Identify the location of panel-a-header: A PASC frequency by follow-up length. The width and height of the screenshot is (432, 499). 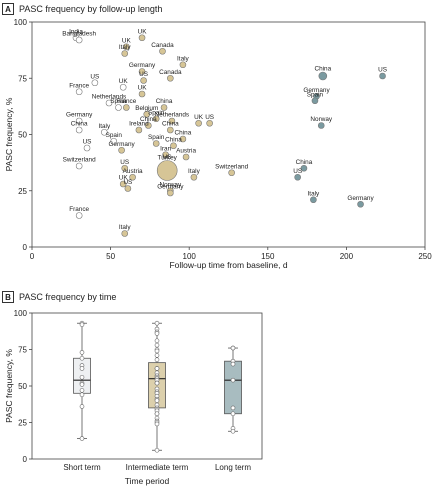
(82, 9).